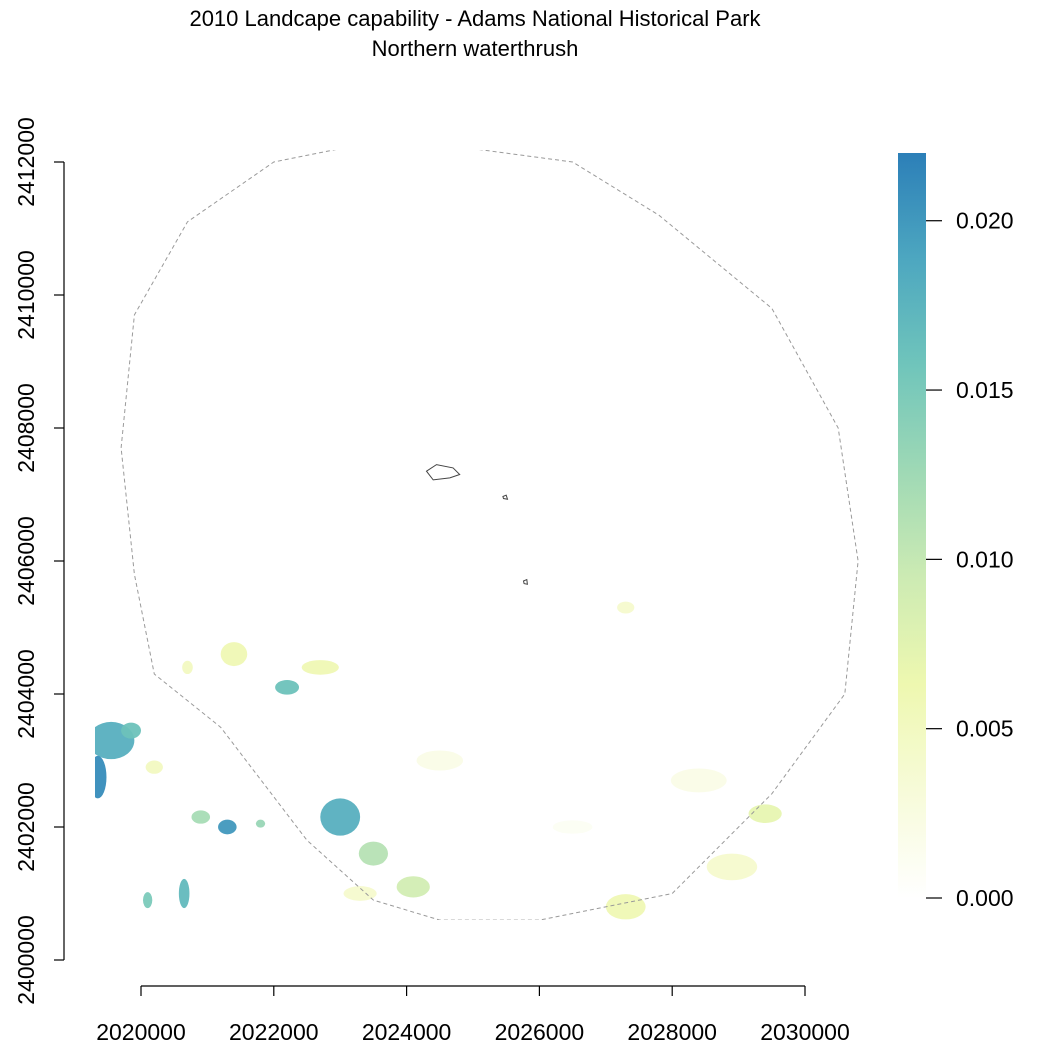 The image size is (1050, 1050). What do you see at coordinates (26, 162) in the screenshot?
I see `y-tick-label: 2412000` at bounding box center [26, 162].